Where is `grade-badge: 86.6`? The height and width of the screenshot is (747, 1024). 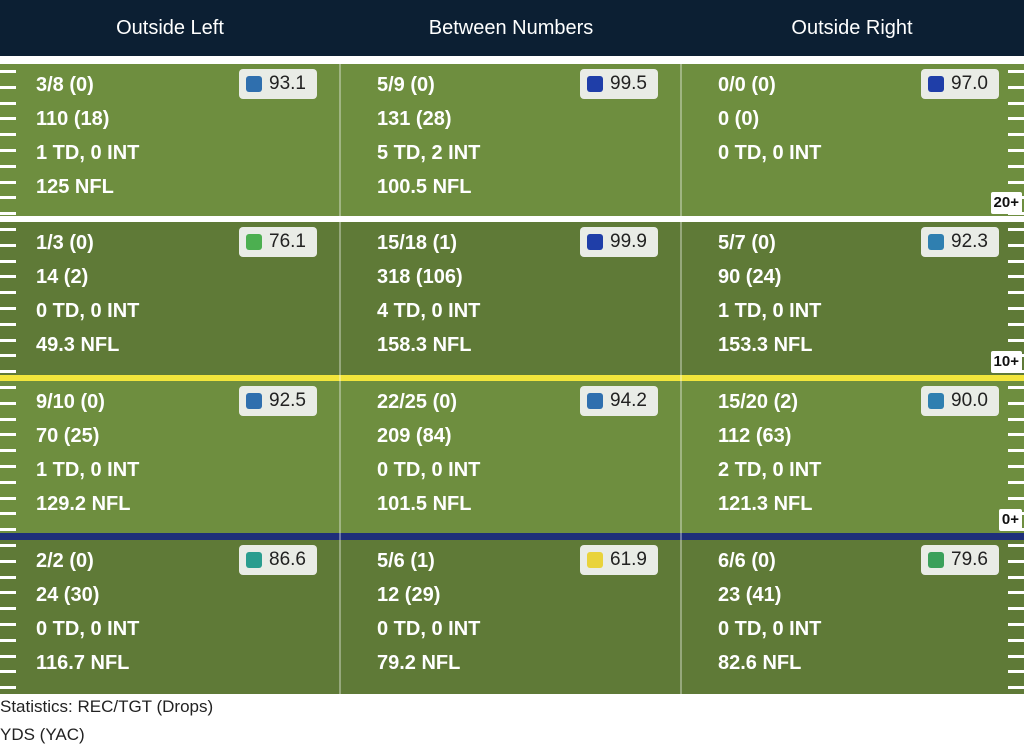 grade-badge: 86.6 is located at coordinates (278, 560).